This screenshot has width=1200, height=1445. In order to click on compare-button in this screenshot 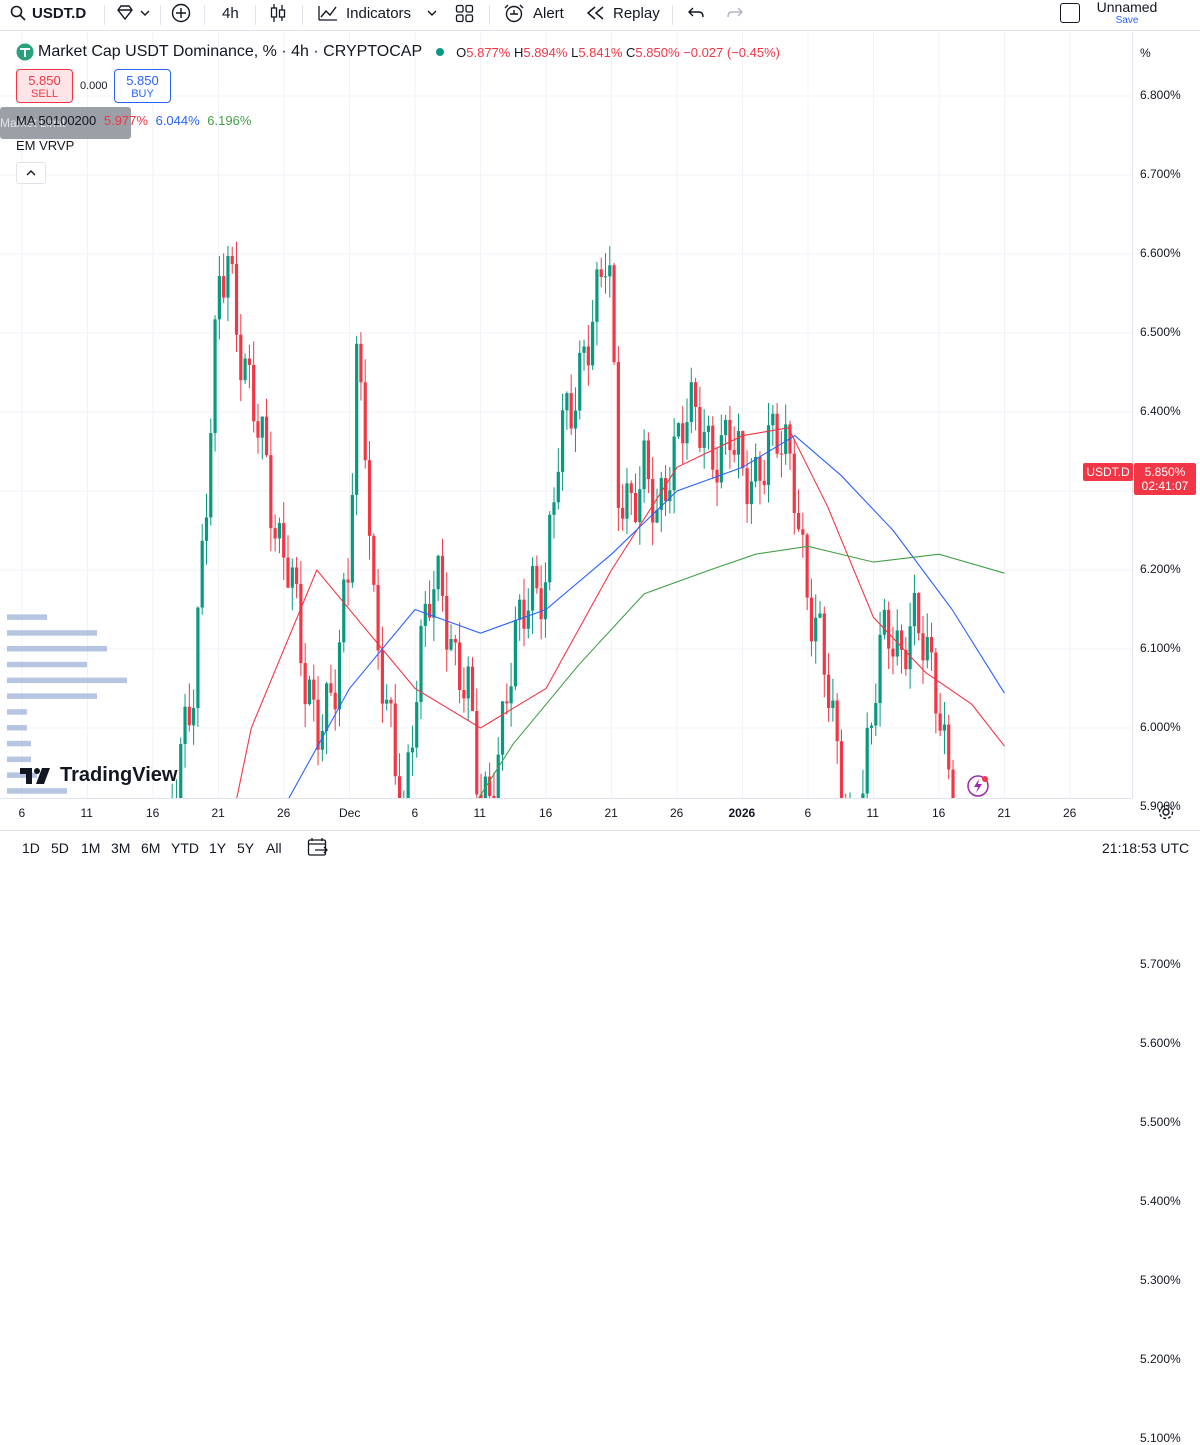, I will do `click(181, 13)`.